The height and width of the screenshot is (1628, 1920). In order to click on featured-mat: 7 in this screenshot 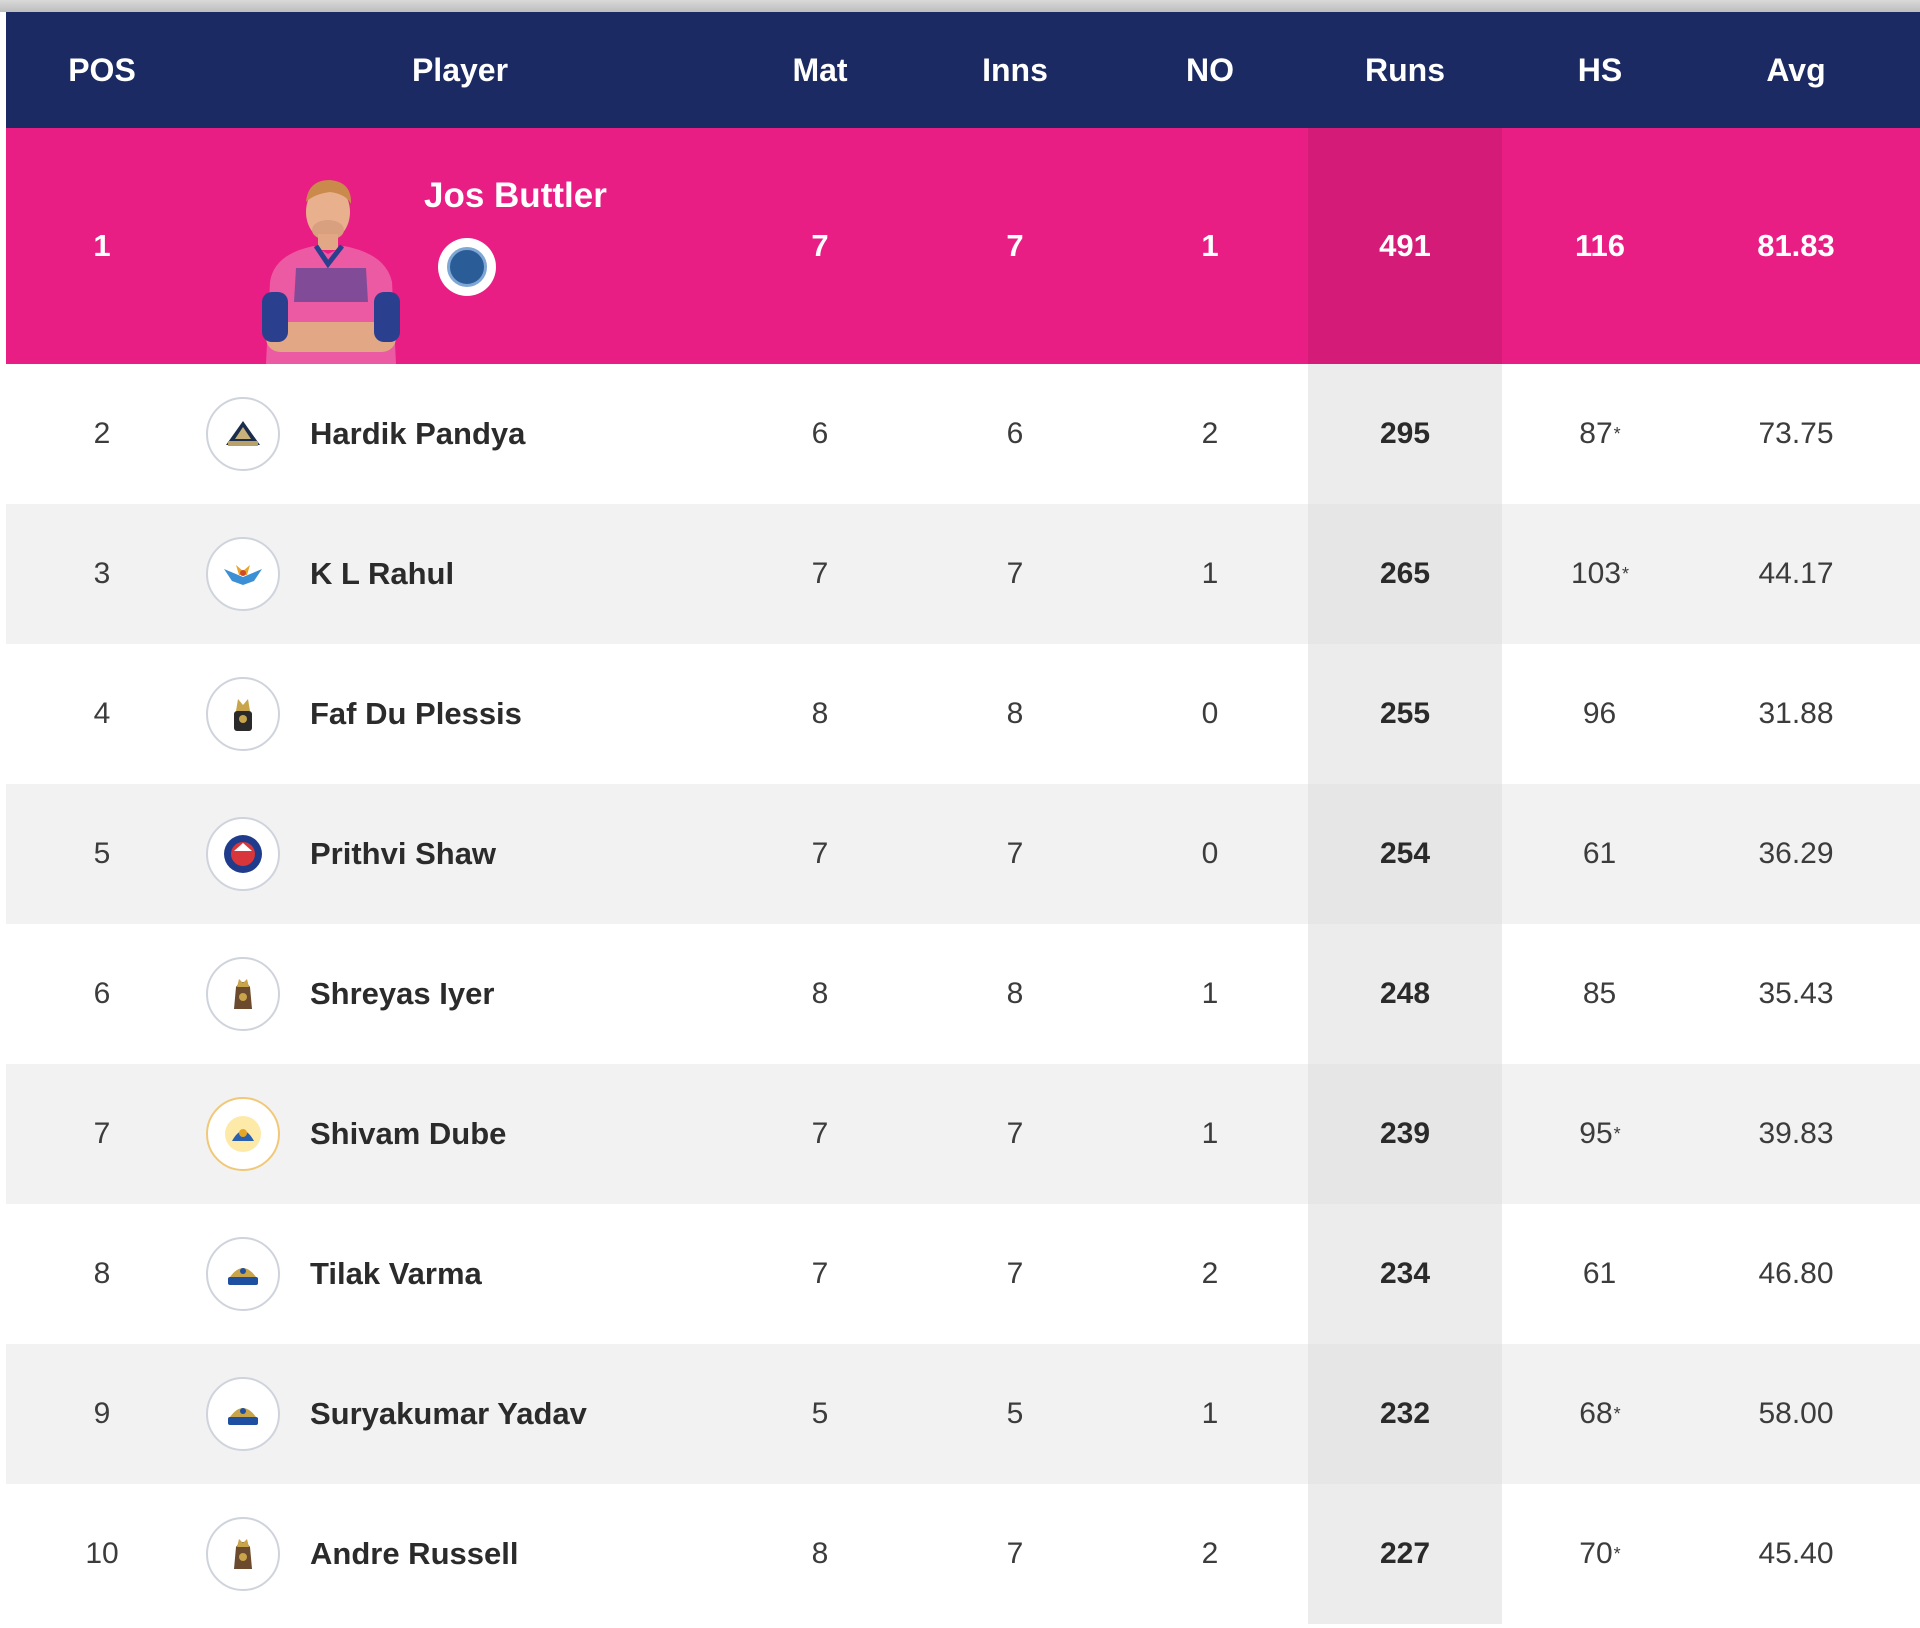, I will do `click(820, 245)`.